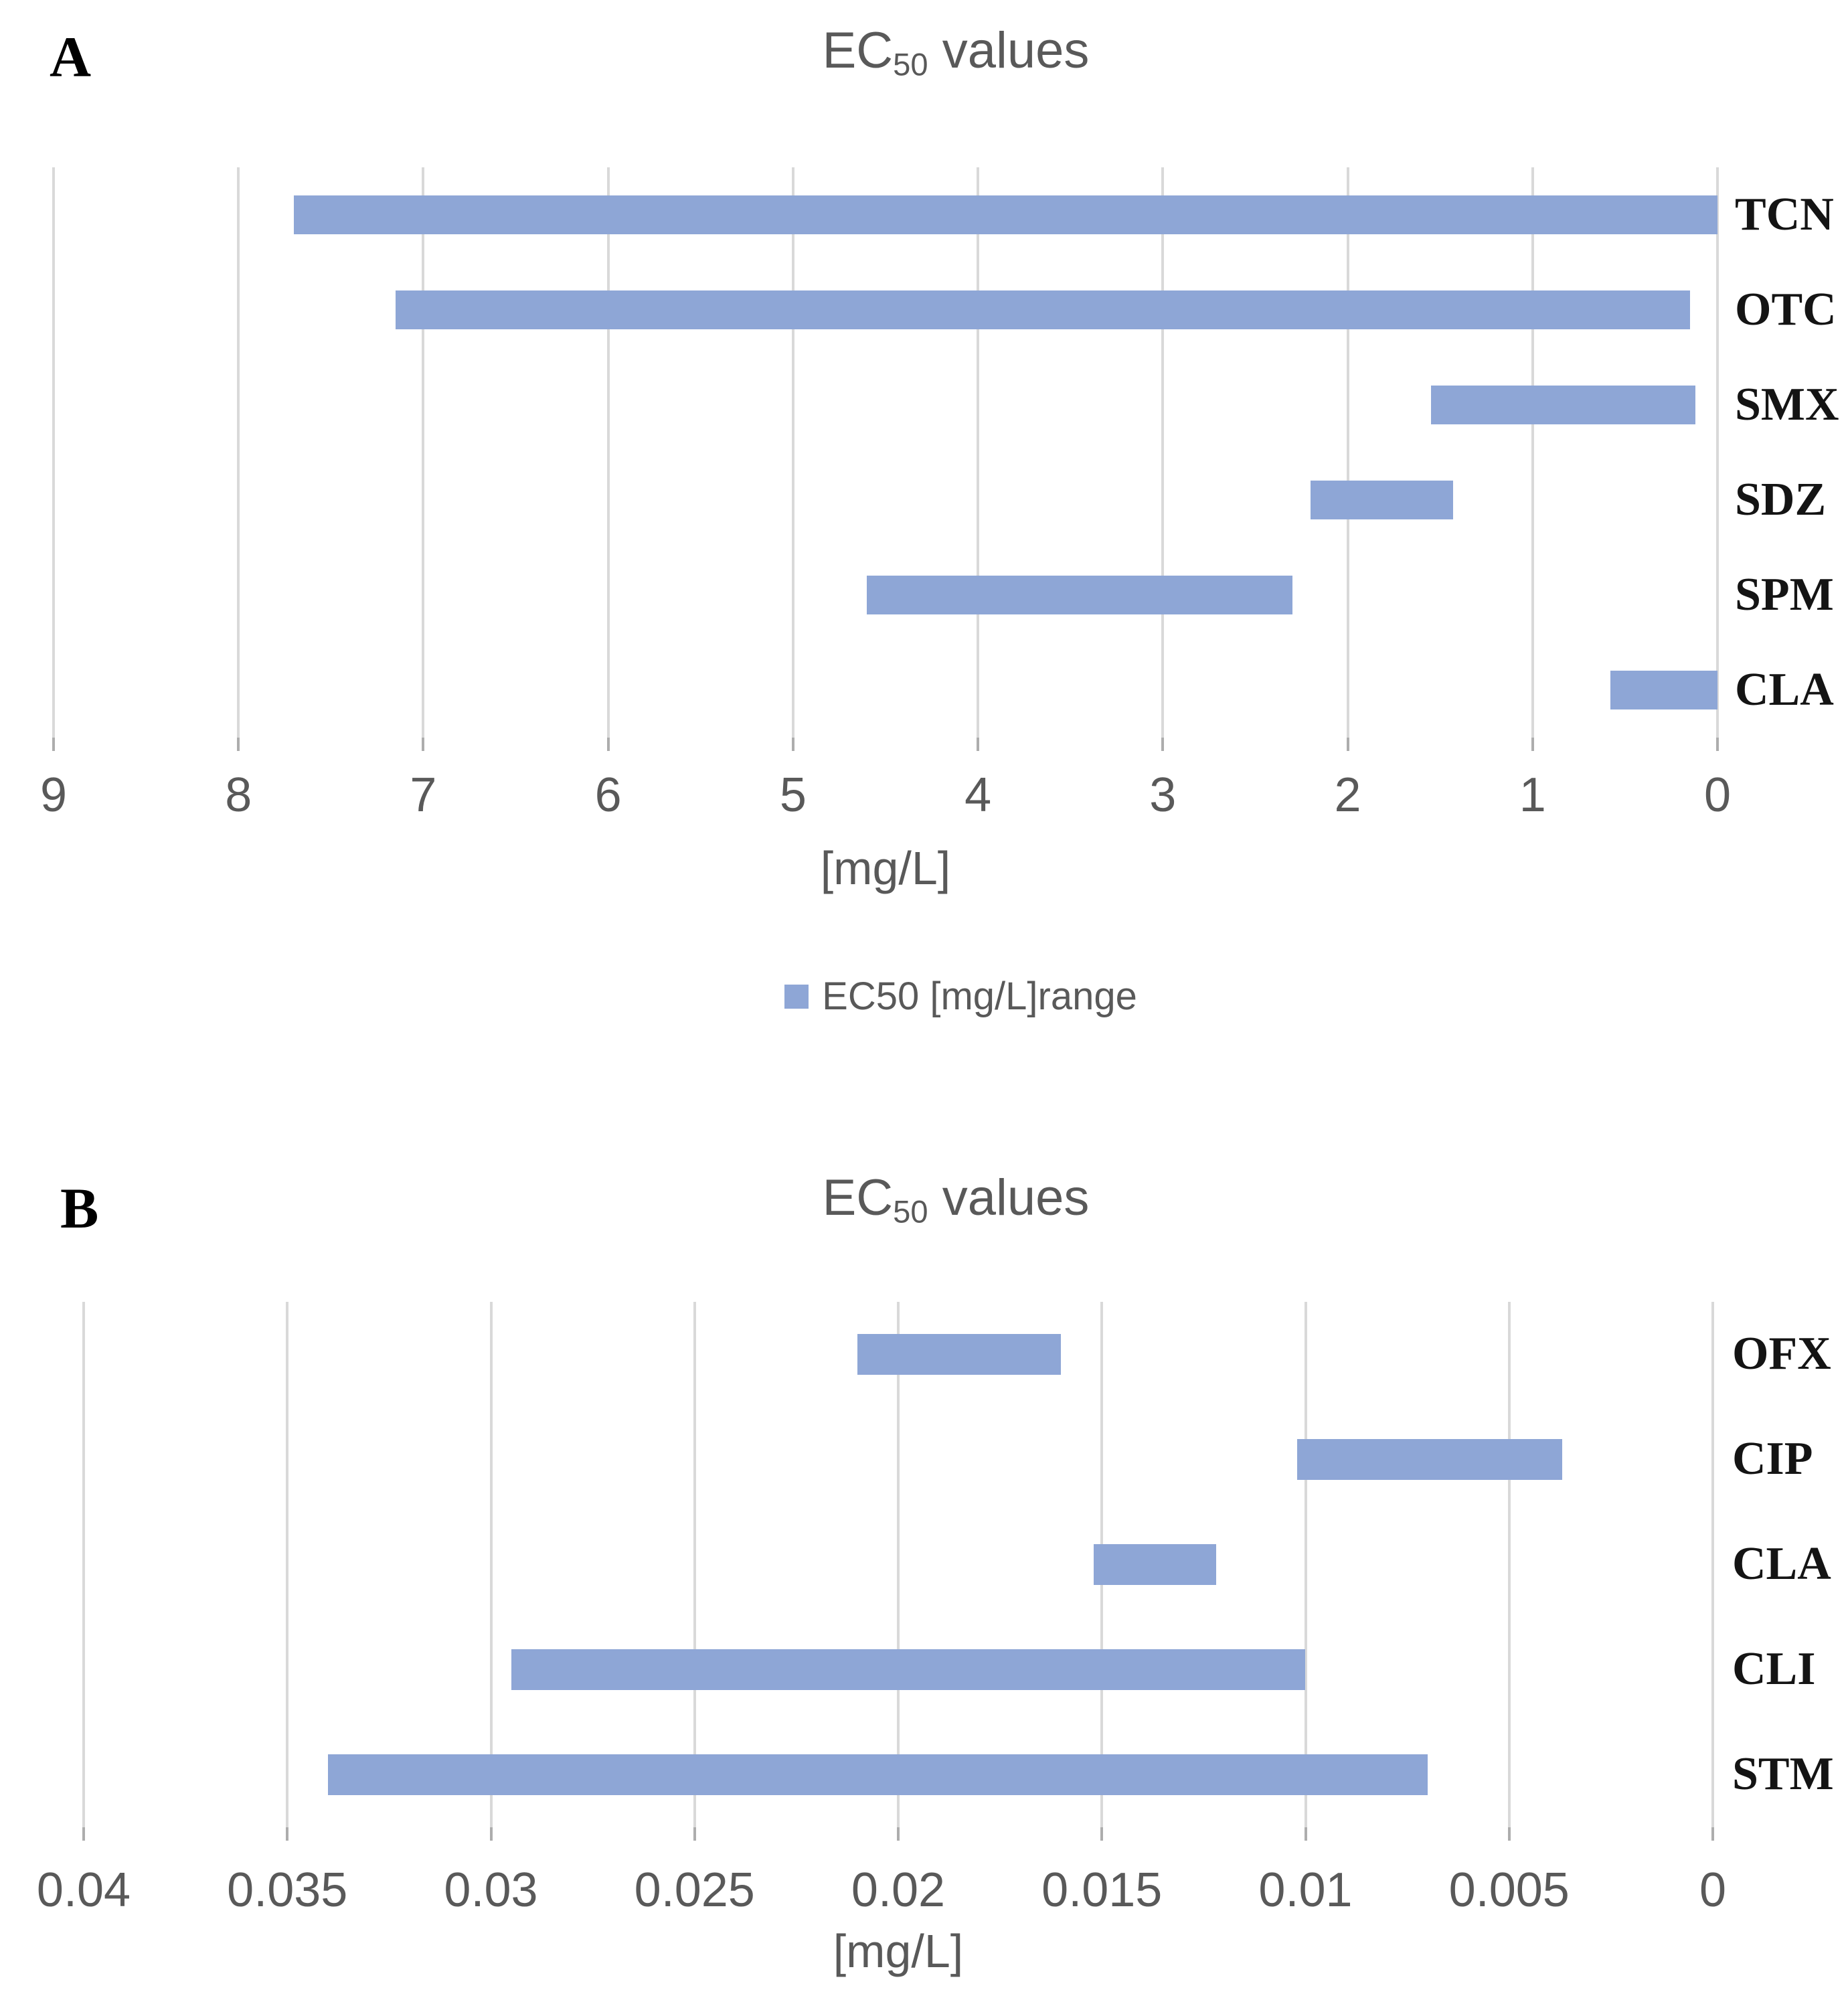 The image size is (1848, 2012). What do you see at coordinates (978, 795) in the screenshot?
I see `x-tick-label: 4` at bounding box center [978, 795].